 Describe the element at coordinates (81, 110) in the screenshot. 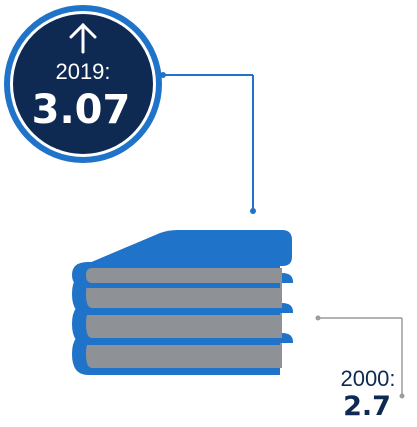

I see `badge-2019-value: 3.07` at that location.